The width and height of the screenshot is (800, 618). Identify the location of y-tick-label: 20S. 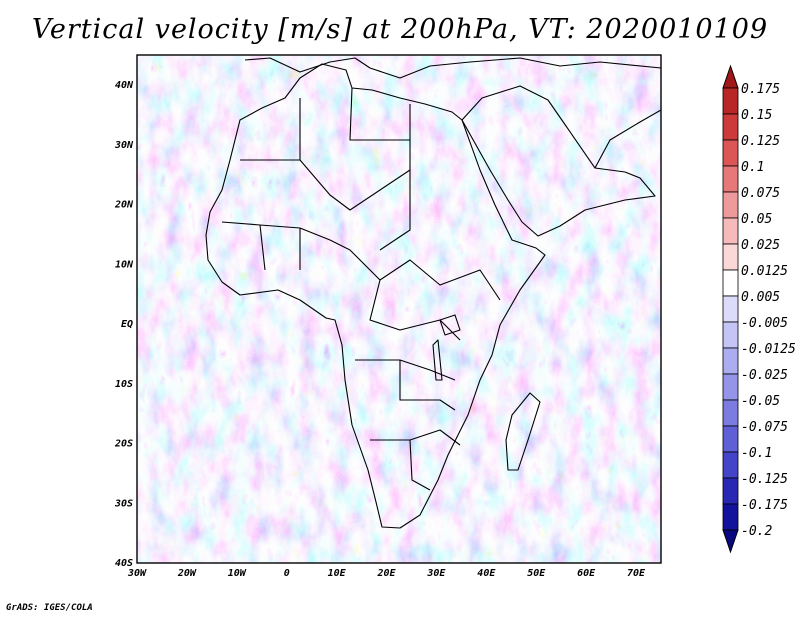
(123, 444).